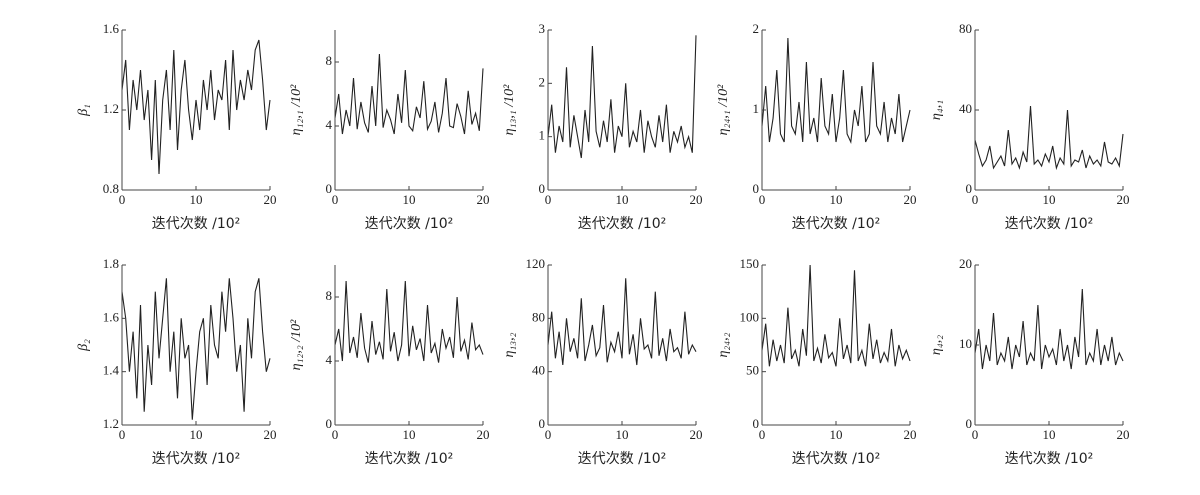 Image resolution: width=1200 pixels, height=495 pixels. I want to click on y-axis-label: η₁₃,₁ /10², so click(509, 109).